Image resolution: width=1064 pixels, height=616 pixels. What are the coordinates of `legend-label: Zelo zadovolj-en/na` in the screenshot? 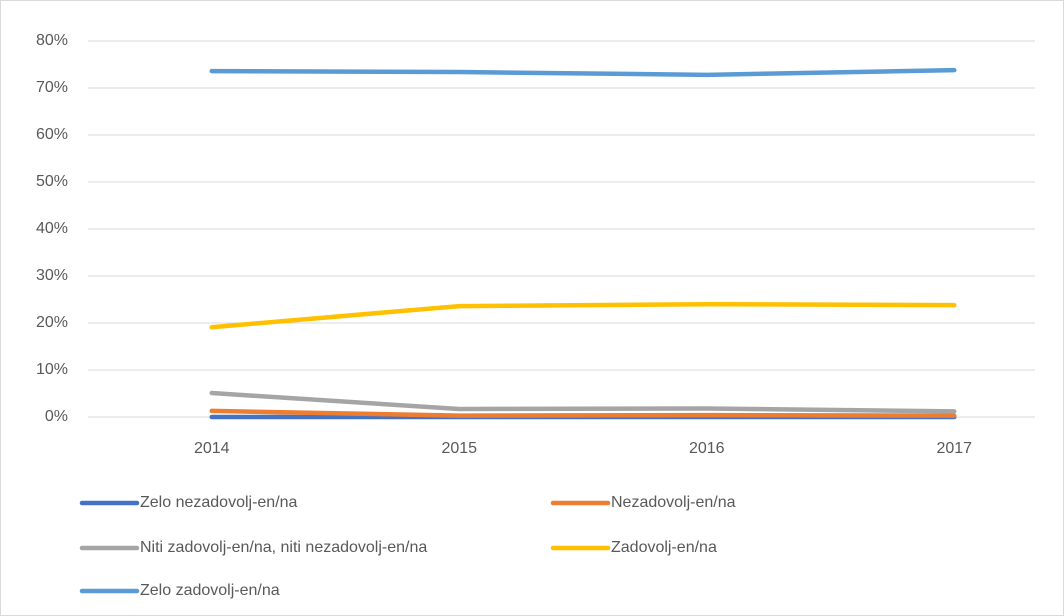 It's located at (210, 590).